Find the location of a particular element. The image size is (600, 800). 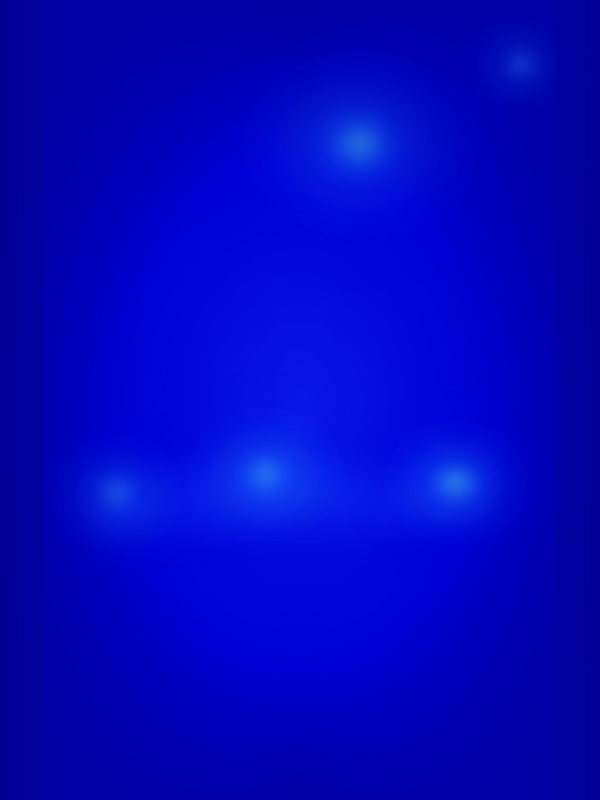

heatmap-right-band is located at coordinates (578, 400).